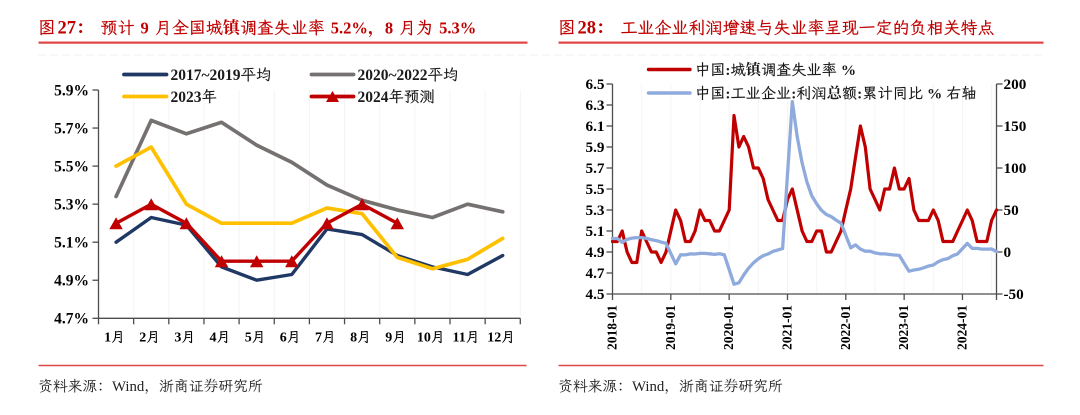 The height and width of the screenshot is (415, 1080). What do you see at coordinates (595, 294) in the screenshot?
I see `svg-text: 4.5` at bounding box center [595, 294].